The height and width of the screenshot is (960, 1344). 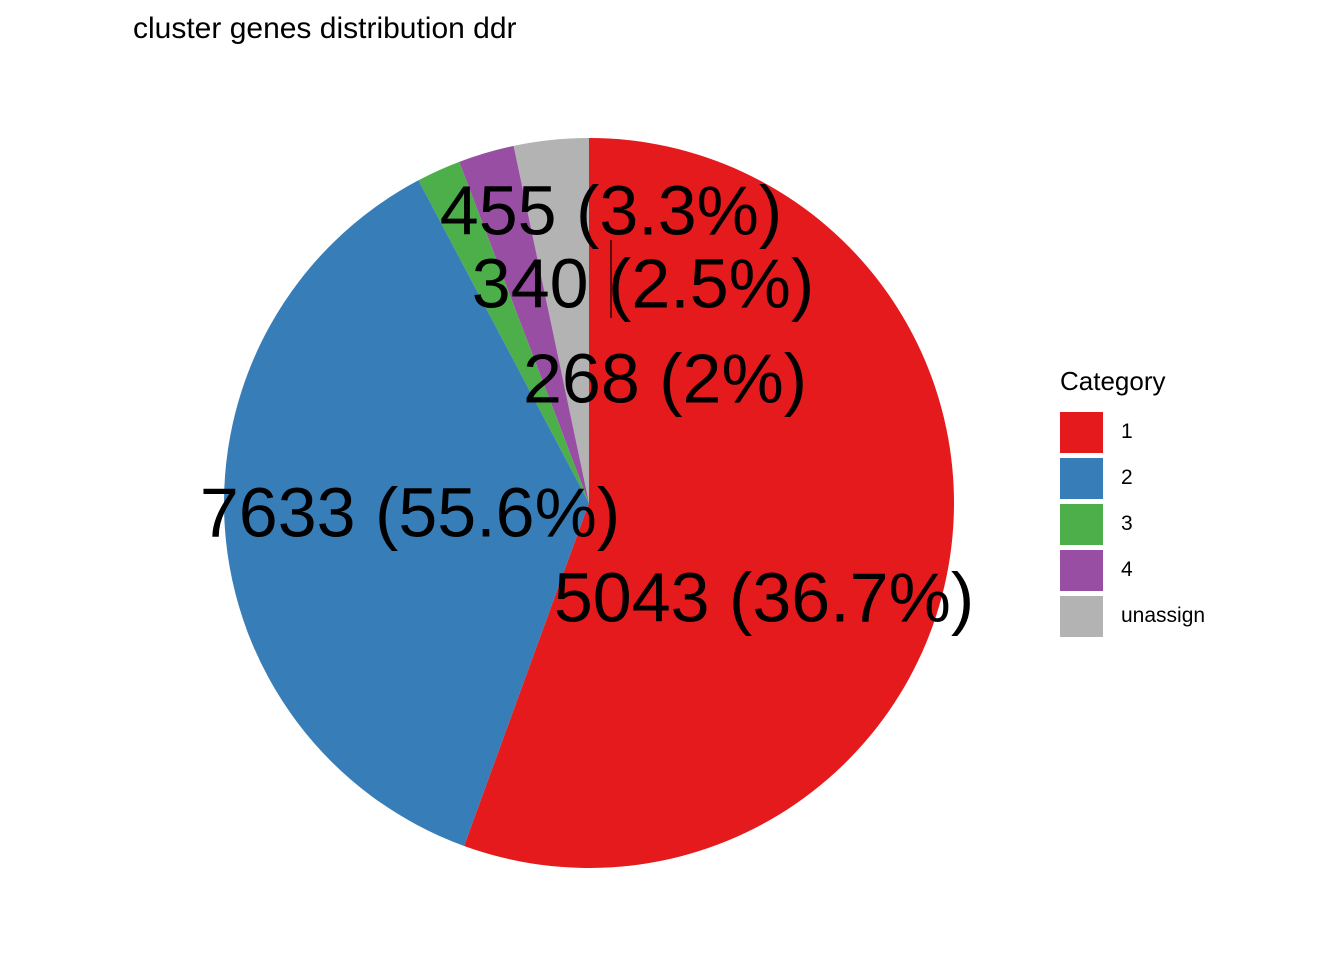 I want to click on legend-label: unassign, so click(x=1163, y=615).